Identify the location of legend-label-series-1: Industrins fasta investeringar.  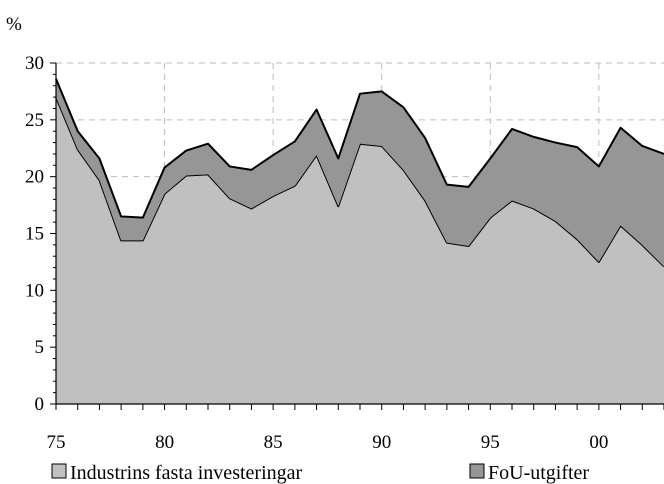
(186, 473).